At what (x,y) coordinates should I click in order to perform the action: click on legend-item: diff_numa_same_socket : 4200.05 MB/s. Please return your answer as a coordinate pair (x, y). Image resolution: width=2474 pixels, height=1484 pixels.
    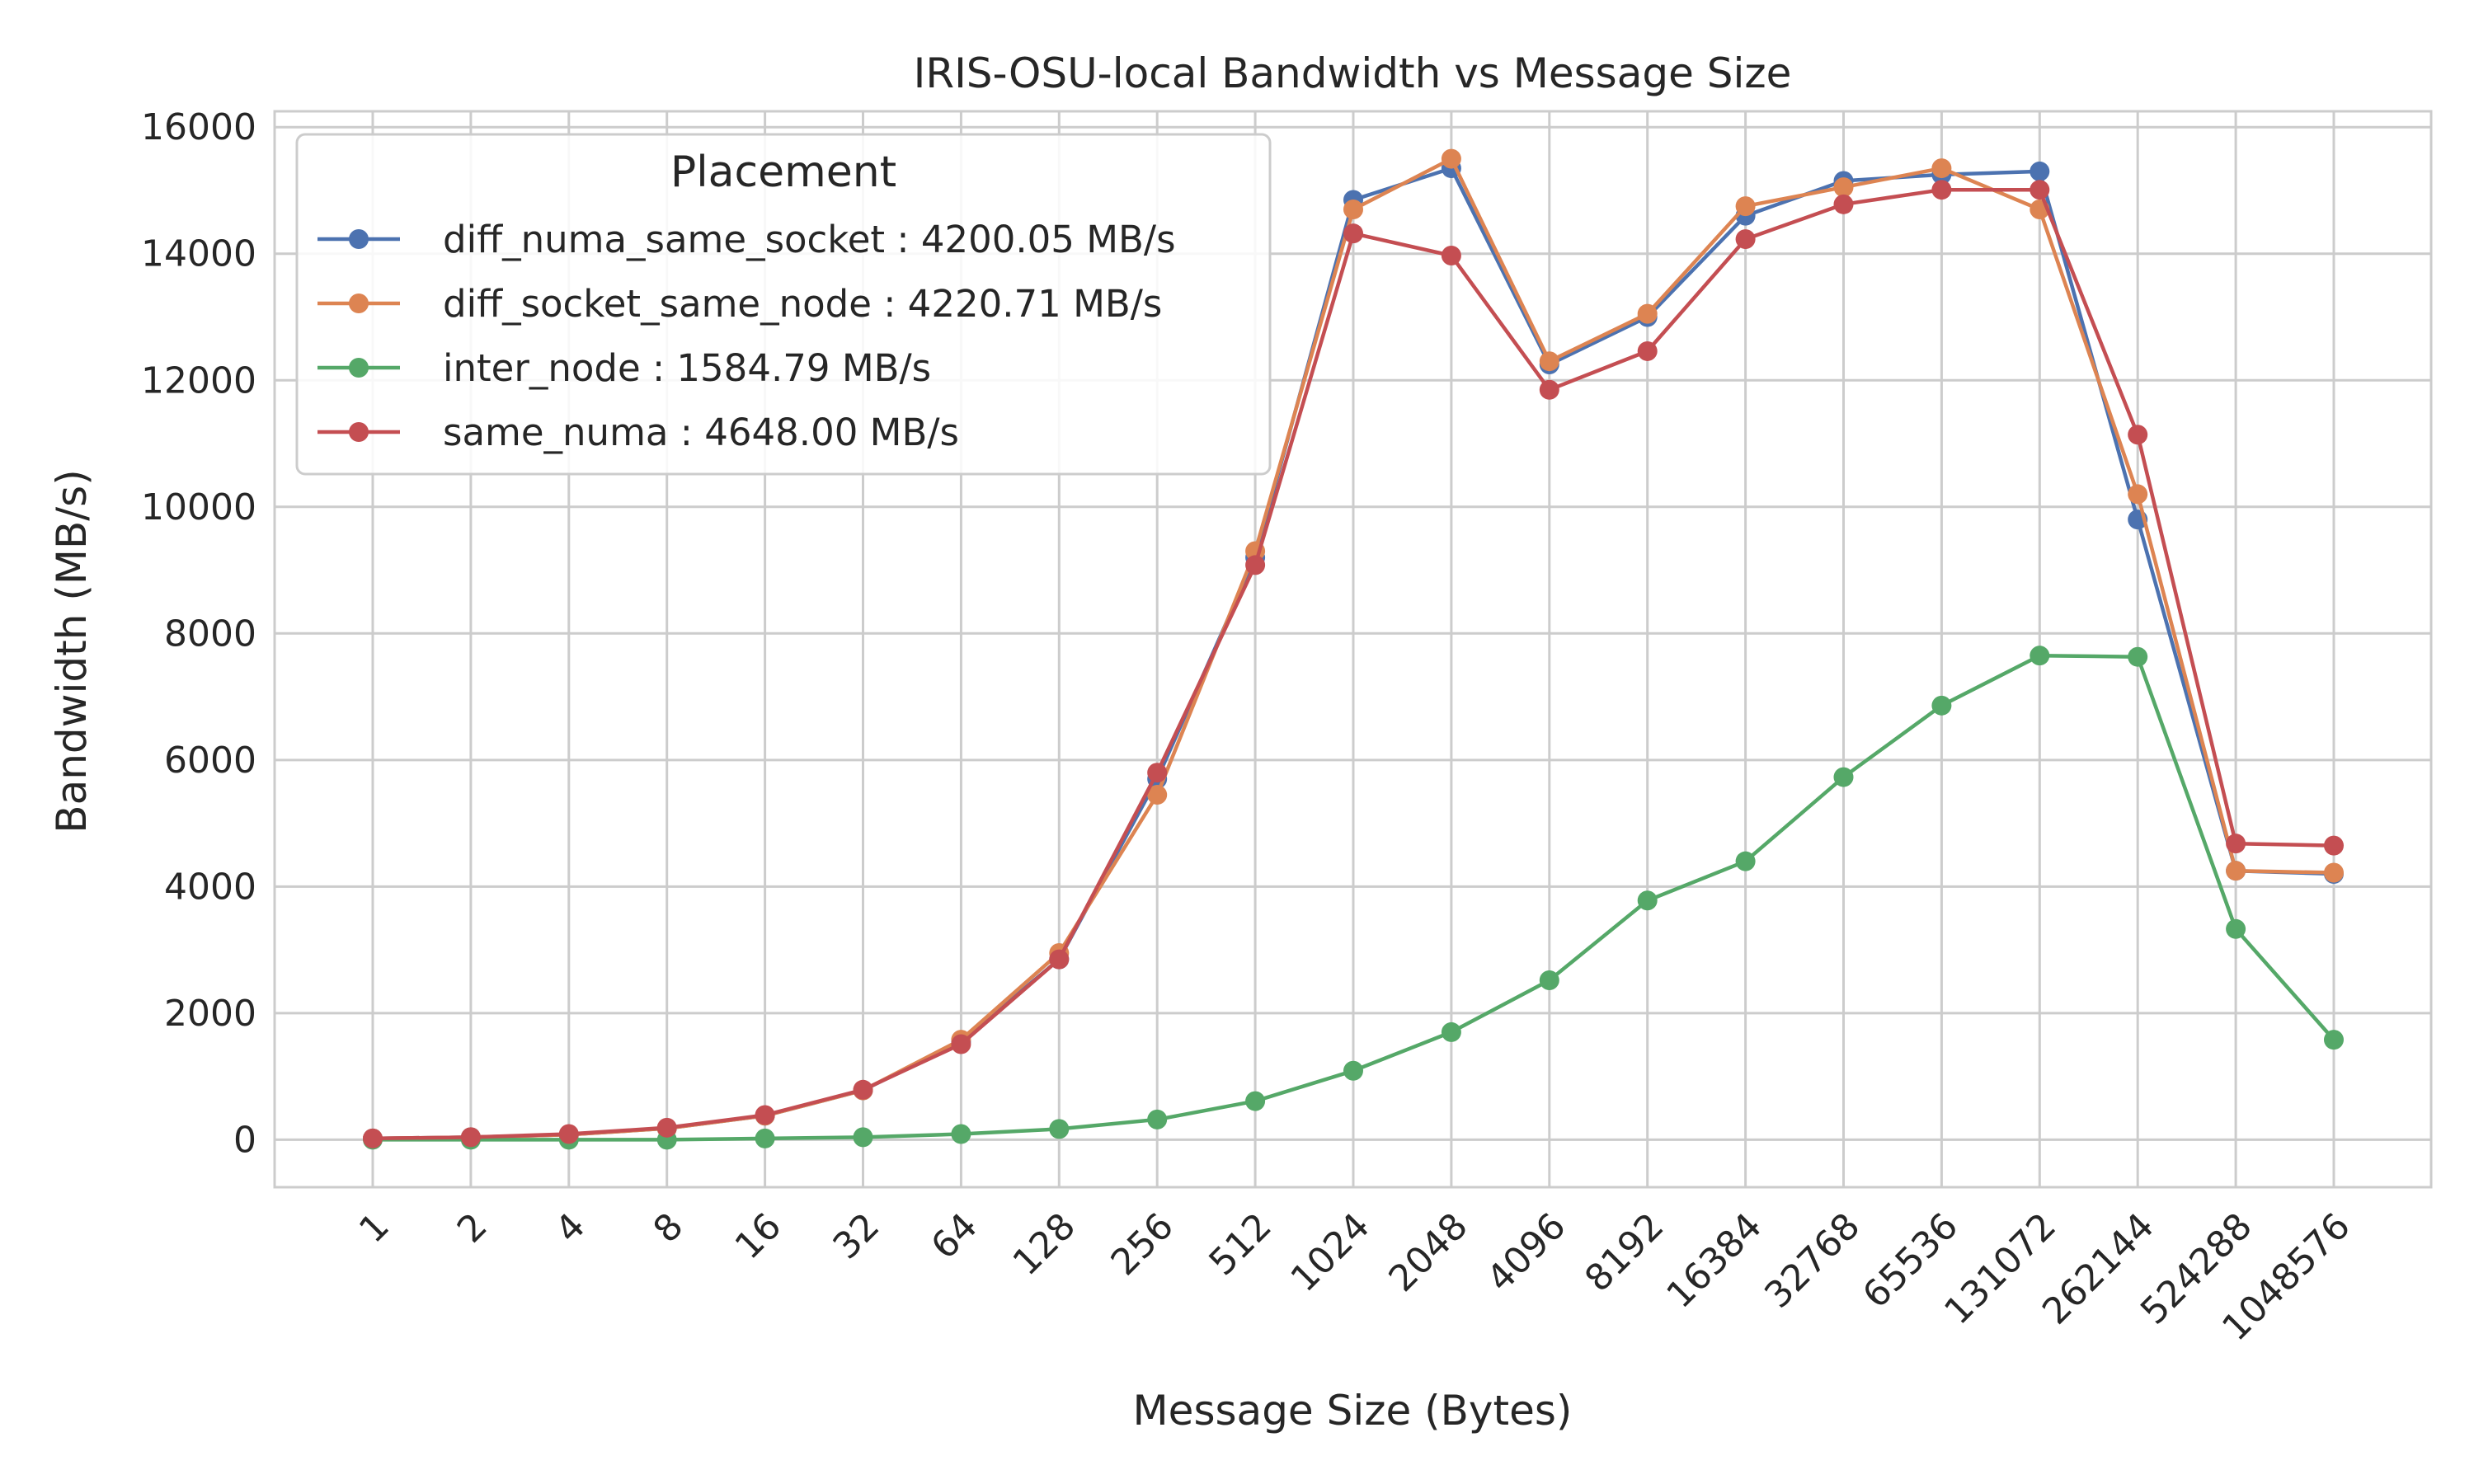
    Looking at the image, I should click on (746, 239).